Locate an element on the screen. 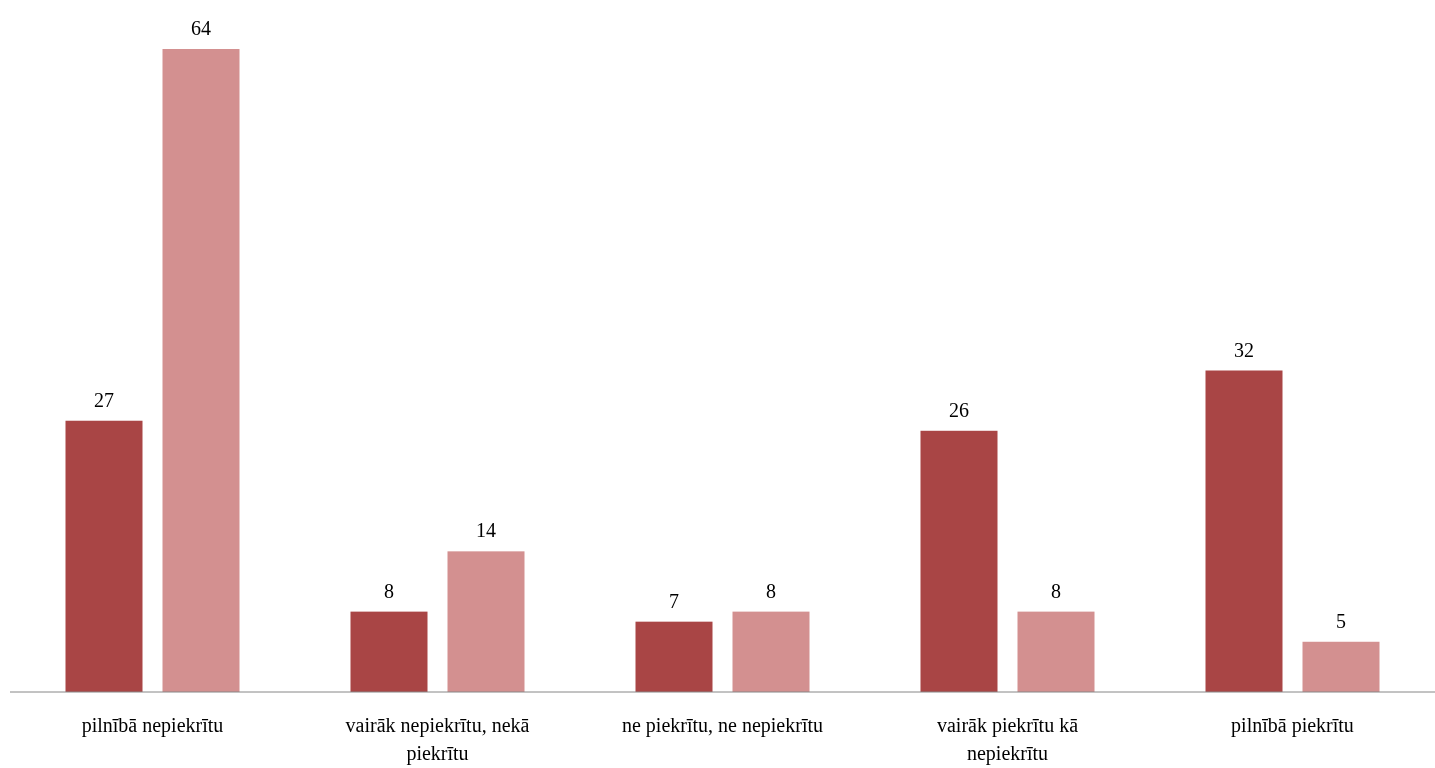  data-label: 14 is located at coordinates (486, 530).